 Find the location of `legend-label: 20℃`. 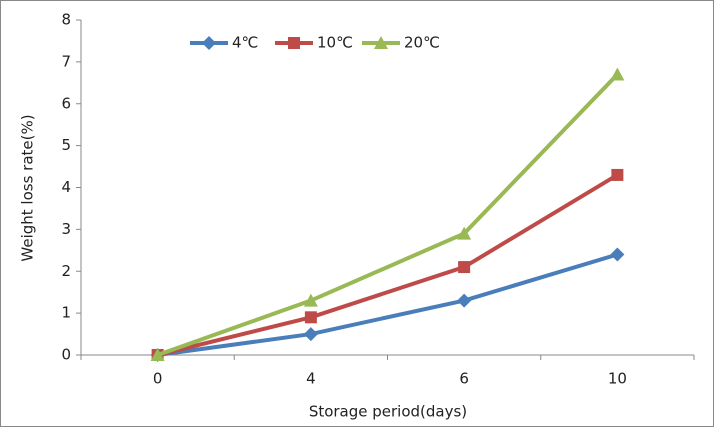

legend-label: 20℃ is located at coordinates (422, 43).